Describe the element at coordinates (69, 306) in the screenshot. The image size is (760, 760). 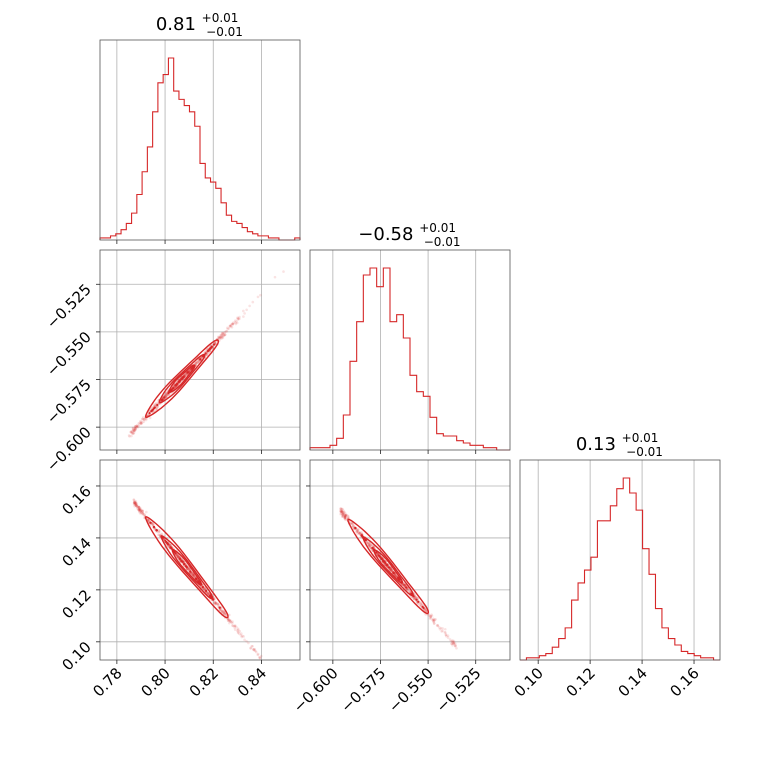
I see `y-tick-label: −0.525` at that location.